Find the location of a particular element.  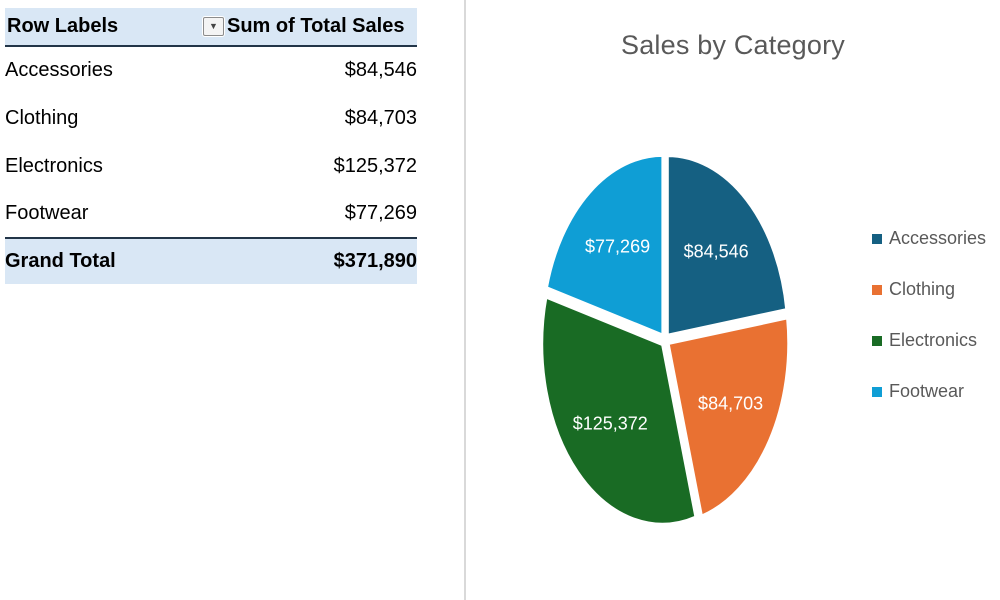

legend-label: Footwear is located at coordinates (927, 391).